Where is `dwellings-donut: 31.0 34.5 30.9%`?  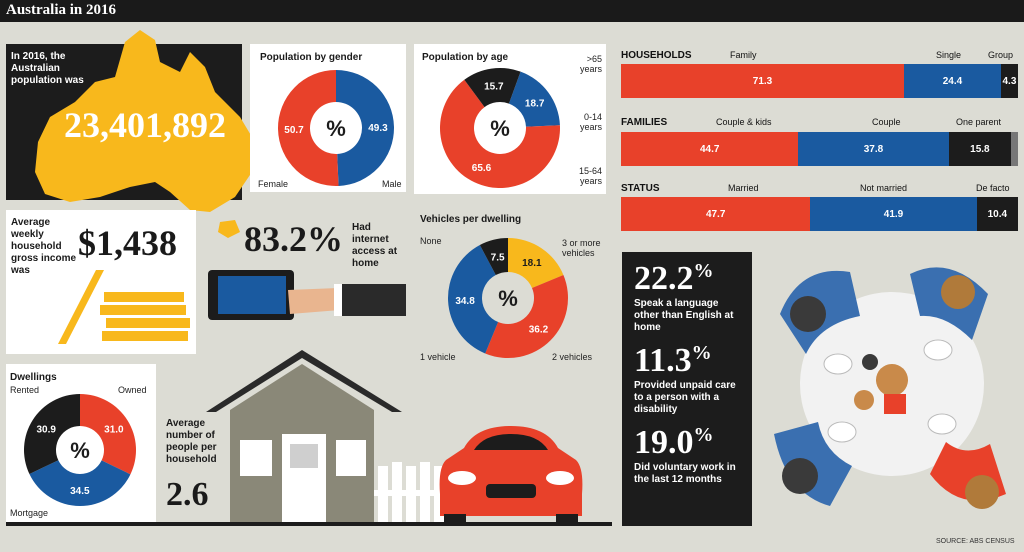 dwellings-donut: 31.0 34.5 30.9% is located at coordinates (79, 450).